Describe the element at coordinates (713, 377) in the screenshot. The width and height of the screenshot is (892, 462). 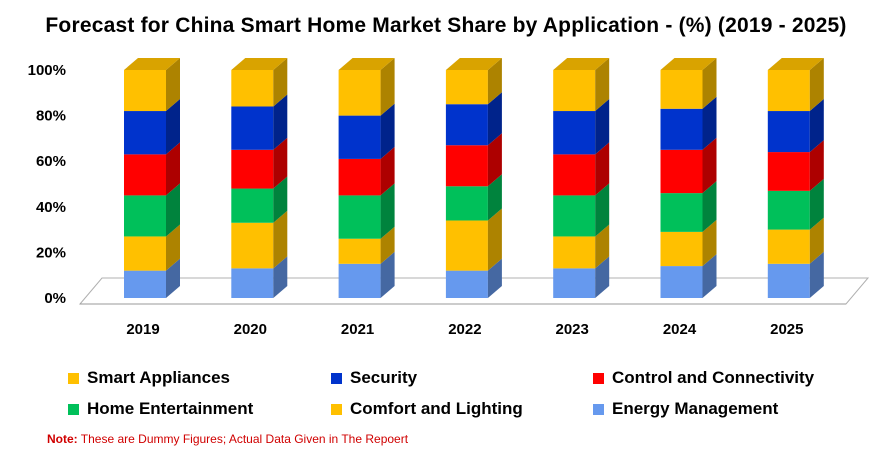
I see `legend-label: Control and Connectivity` at that location.